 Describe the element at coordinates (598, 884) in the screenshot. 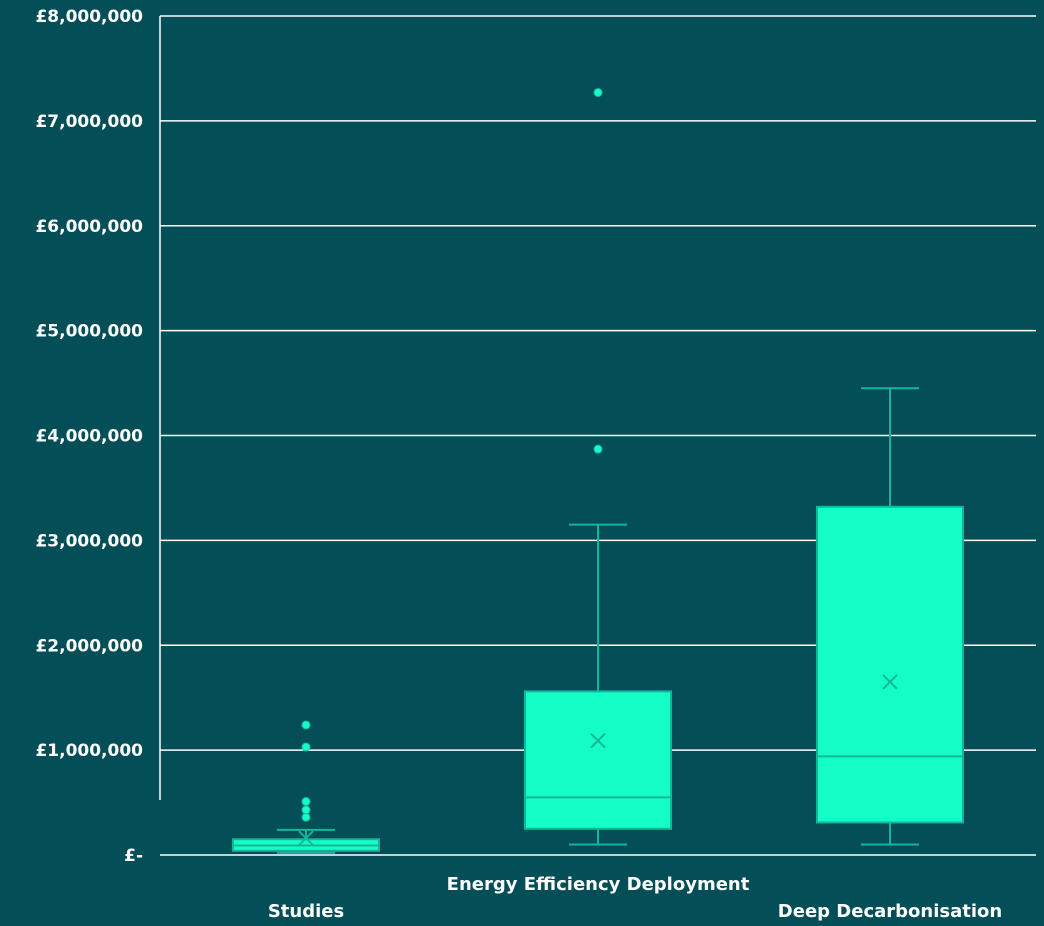

I see `category-label: Energy Efficiency Deployment` at that location.